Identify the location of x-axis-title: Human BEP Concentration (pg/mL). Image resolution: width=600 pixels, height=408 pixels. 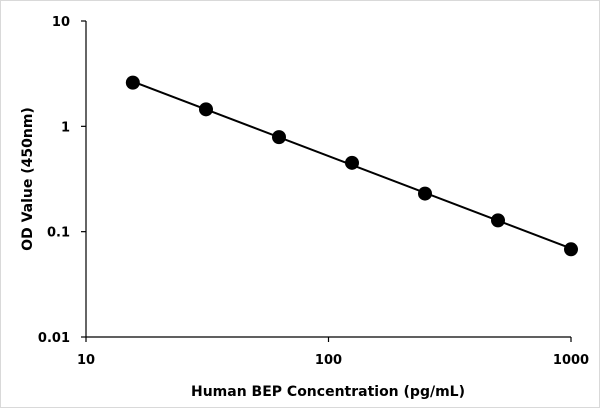
(328, 392).